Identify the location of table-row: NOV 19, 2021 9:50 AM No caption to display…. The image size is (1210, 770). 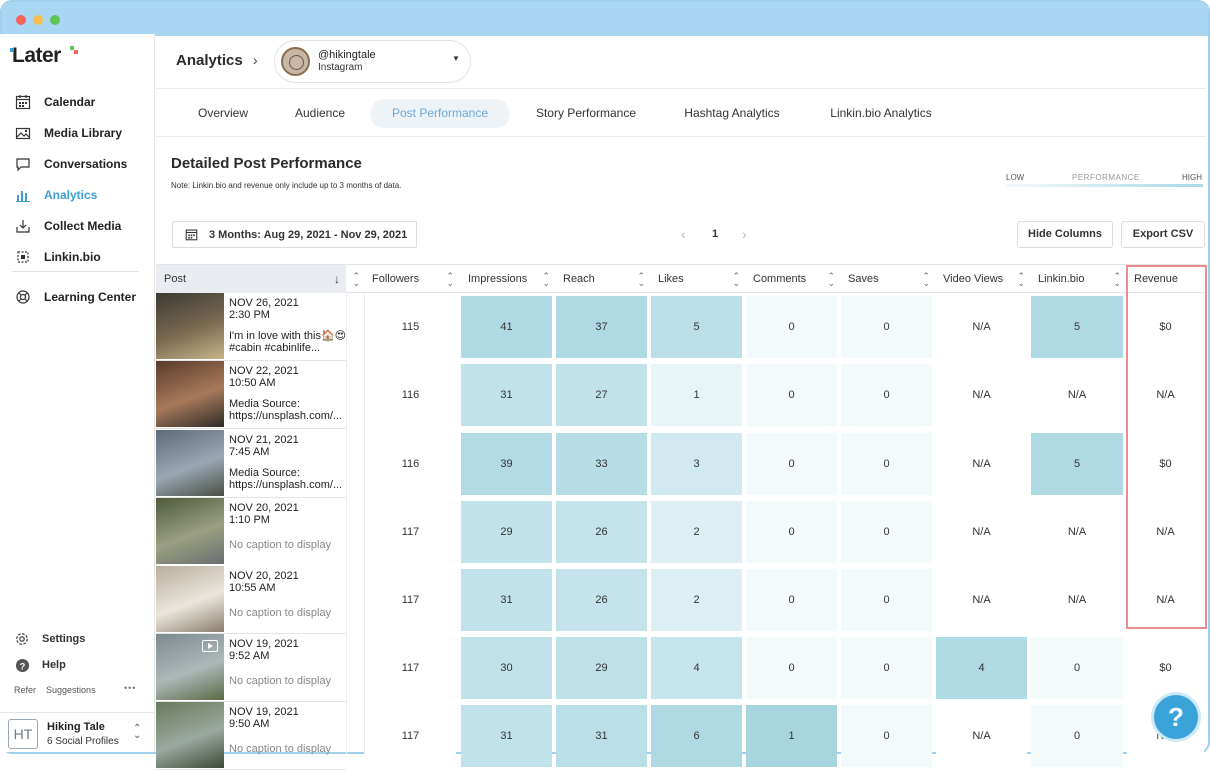
(681, 736).